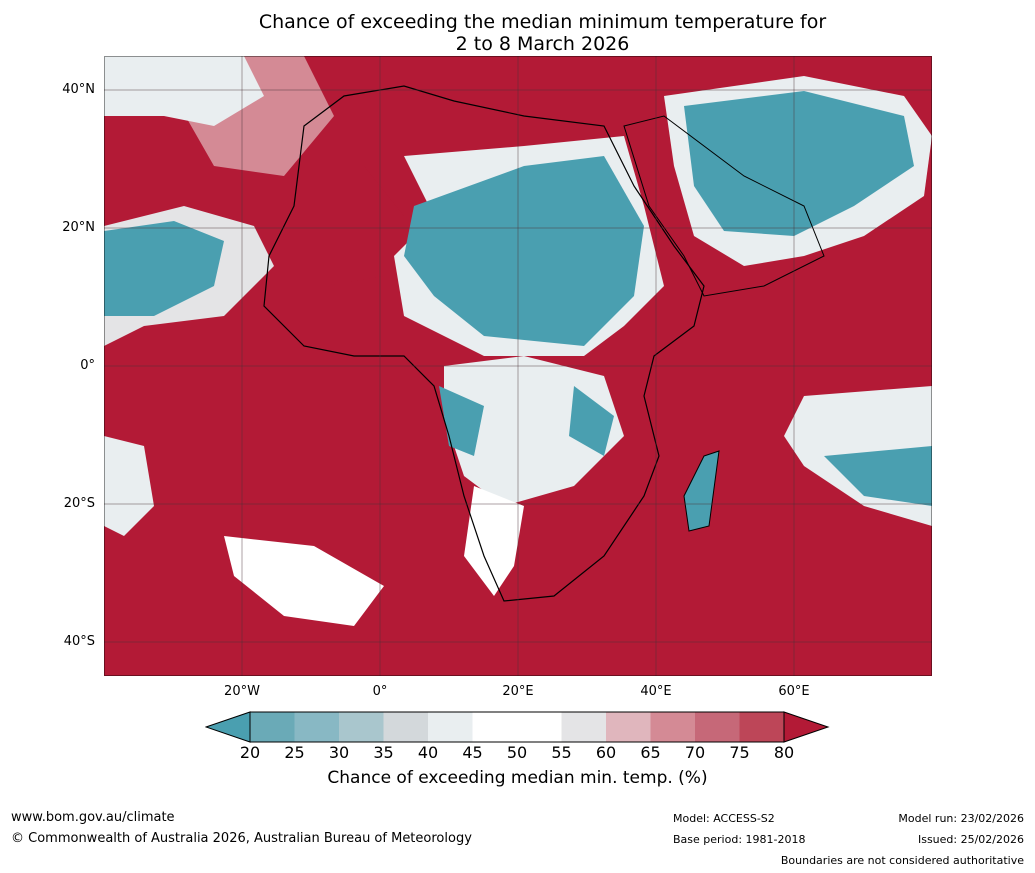  I want to click on colorbar-arrow-high, so click(806, 727).